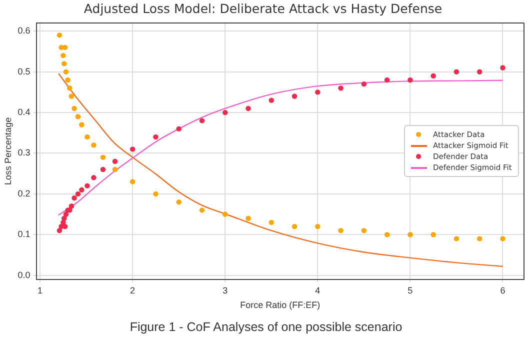 Image resolution: width=532 pixels, height=345 pixels. Describe the element at coordinates (24, 31) in the screenshot. I see `y-tick-label: 0.6` at that location.